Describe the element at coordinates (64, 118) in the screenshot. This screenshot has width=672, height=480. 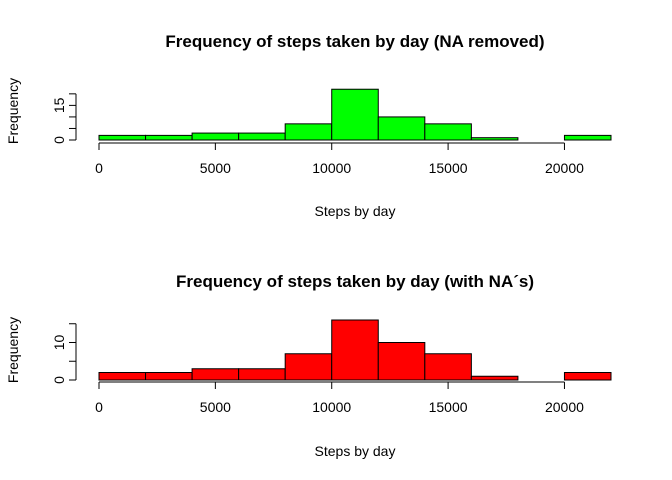
I see `y-axis: 0 15` at that location.